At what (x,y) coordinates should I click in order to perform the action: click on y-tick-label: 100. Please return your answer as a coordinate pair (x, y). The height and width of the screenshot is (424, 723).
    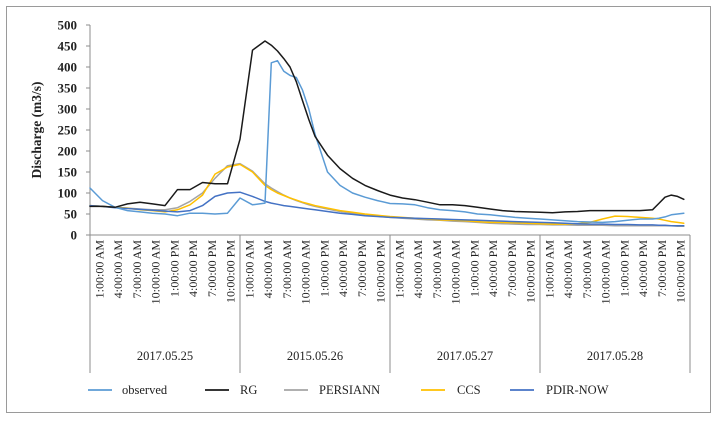
    Looking at the image, I should click on (68, 193).